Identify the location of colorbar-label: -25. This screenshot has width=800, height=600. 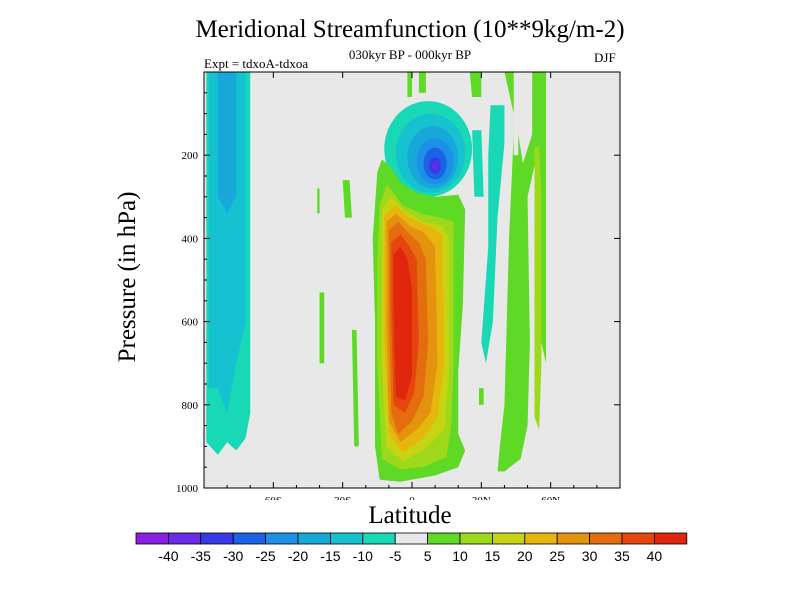
(265, 556).